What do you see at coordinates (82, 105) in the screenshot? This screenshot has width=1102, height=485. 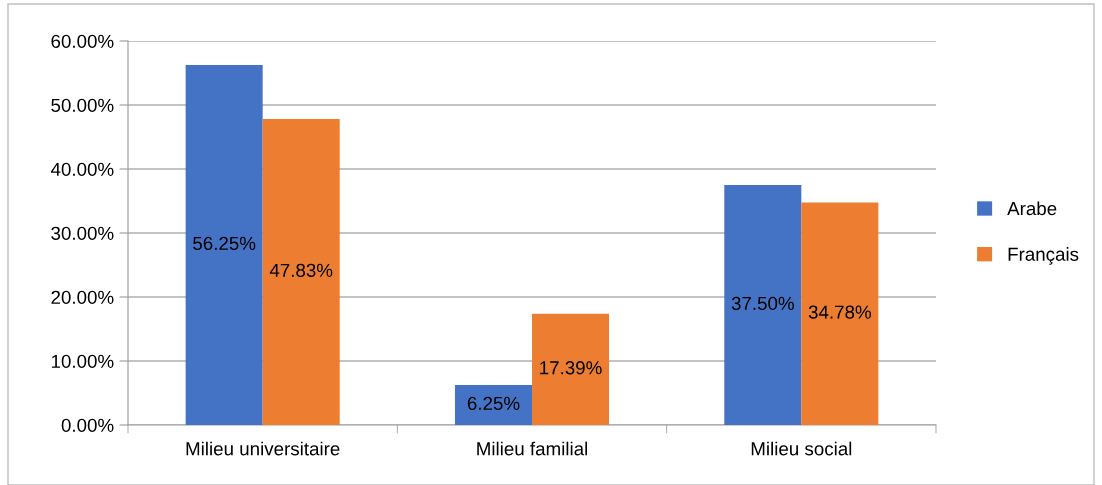 I see `y-tick-label: 50.00%` at bounding box center [82, 105].